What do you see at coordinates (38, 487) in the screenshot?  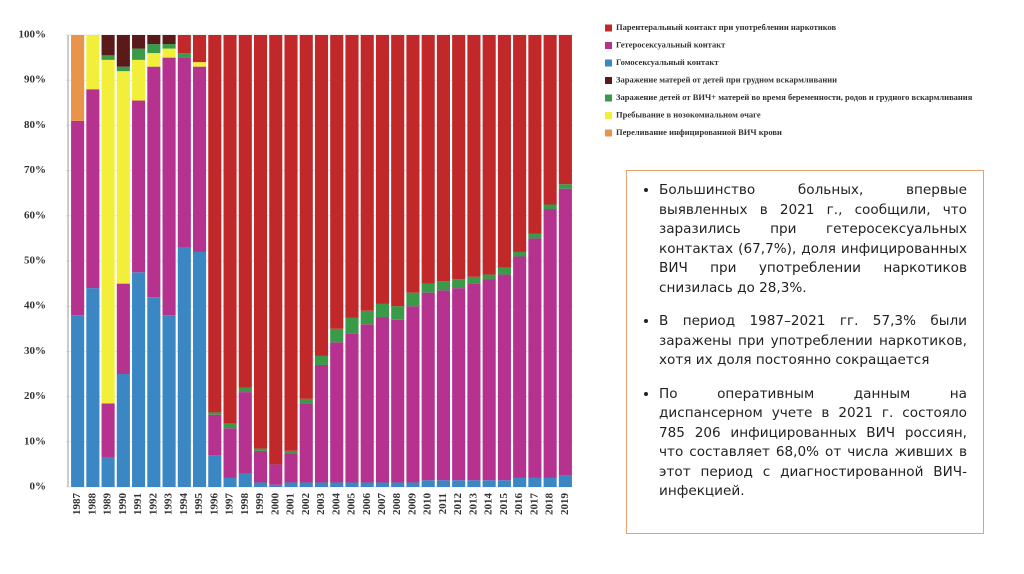 I see `y-tick-label: 0%` at bounding box center [38, 487].